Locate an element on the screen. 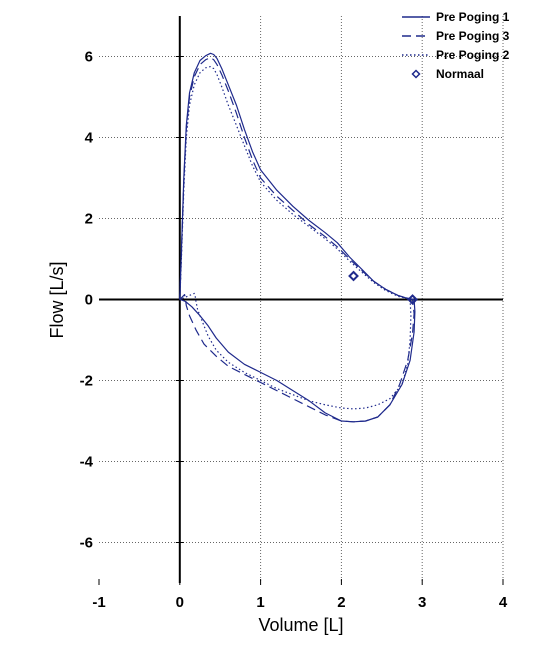 This screenshot has width=553, height=654. y-tick-label-3: 0 is located at coordinates (89, 300).